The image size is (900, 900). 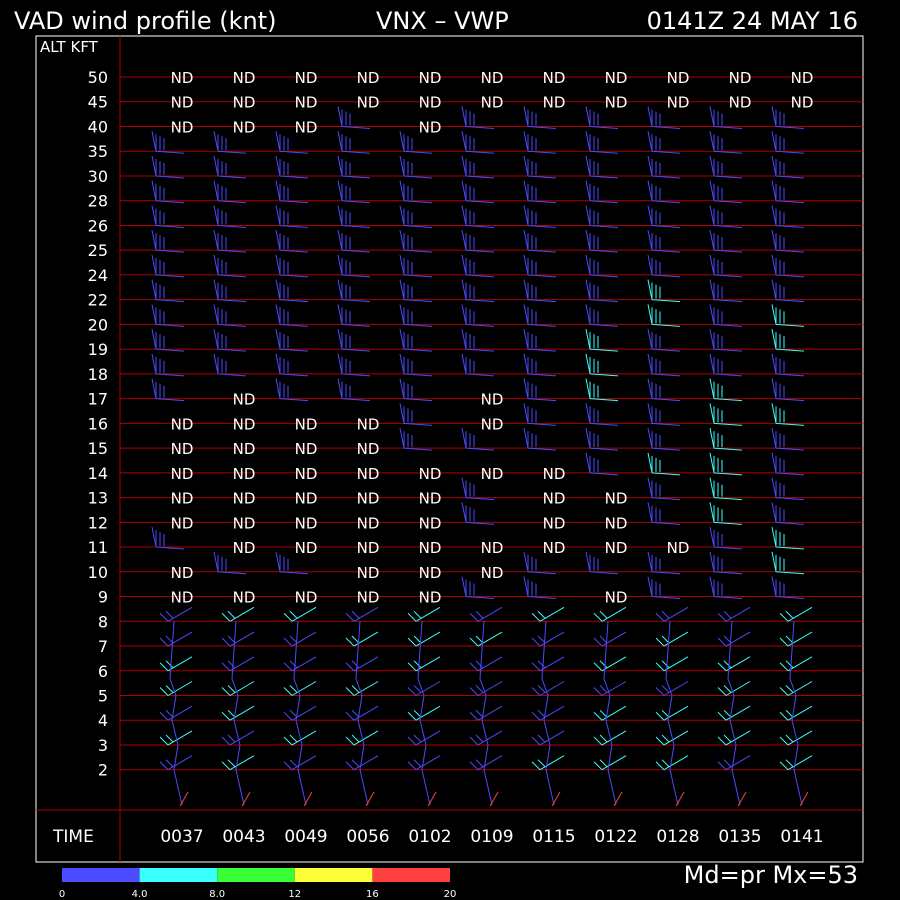 I want to click on chart-title: VAD wind profile (knt), so click(x=145, y=21).